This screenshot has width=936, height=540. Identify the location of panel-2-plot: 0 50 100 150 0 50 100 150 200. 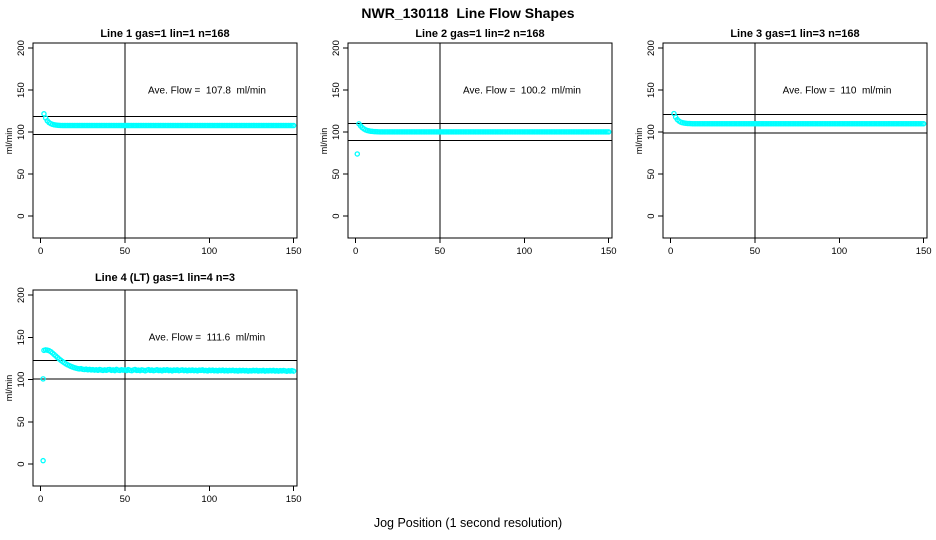
(474, 148).